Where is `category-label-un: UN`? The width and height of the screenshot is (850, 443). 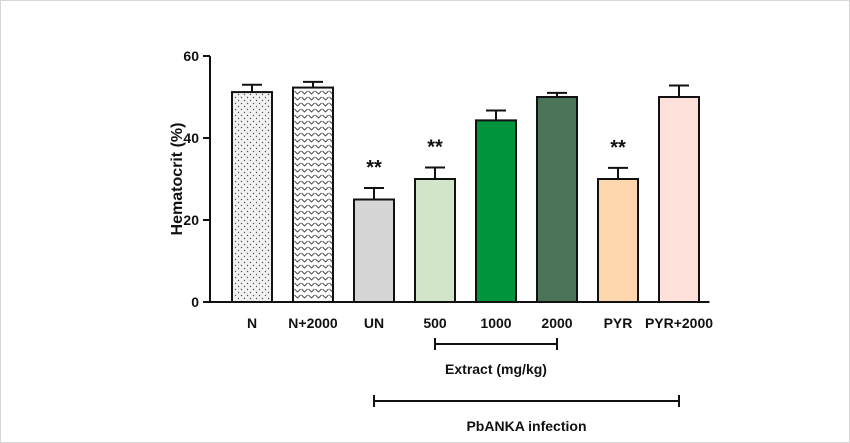 category-label-un: UN is located at coordinates (374, 323).